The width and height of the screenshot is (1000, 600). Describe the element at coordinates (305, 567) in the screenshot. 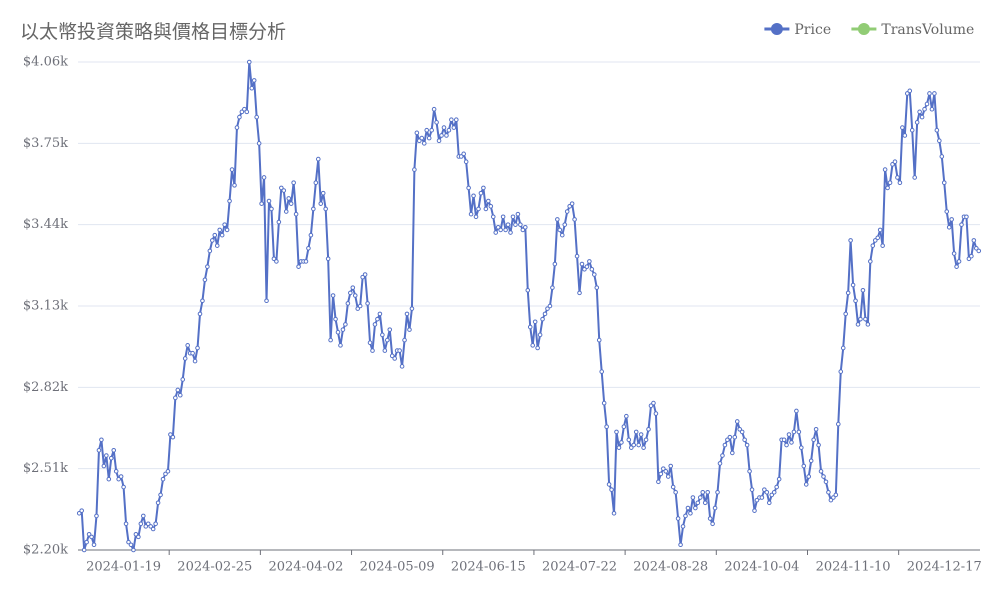

I see `x-tick-label: 2024-04-02` at that location.